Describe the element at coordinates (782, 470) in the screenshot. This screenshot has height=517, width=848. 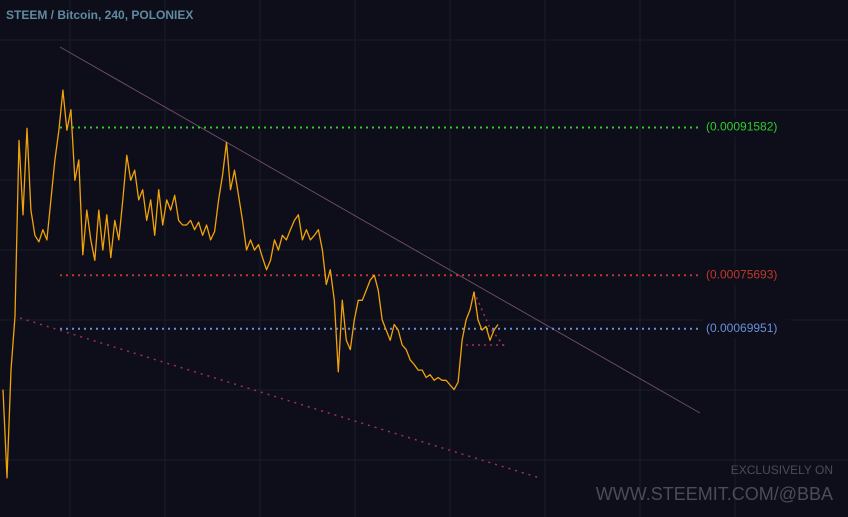
I see `watermark-small: EXCLUSIVELY ON` at that location.